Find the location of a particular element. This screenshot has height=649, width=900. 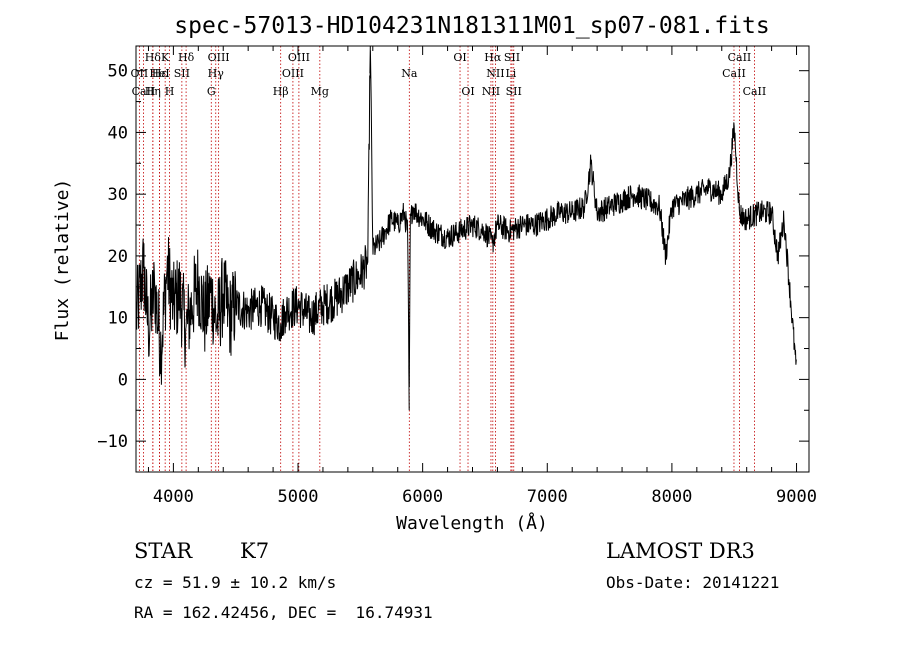

line-label: Na is located at coordinates (409, 73).